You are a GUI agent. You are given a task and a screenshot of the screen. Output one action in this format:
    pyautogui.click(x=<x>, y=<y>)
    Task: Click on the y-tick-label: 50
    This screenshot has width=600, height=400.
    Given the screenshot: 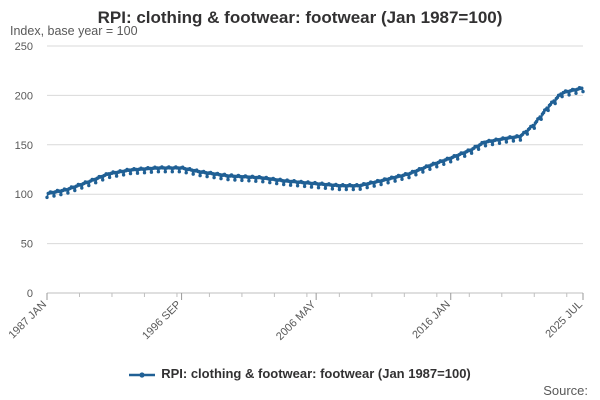 What is the action you would take?
    pyautogui.click(x=27, y=245)
    